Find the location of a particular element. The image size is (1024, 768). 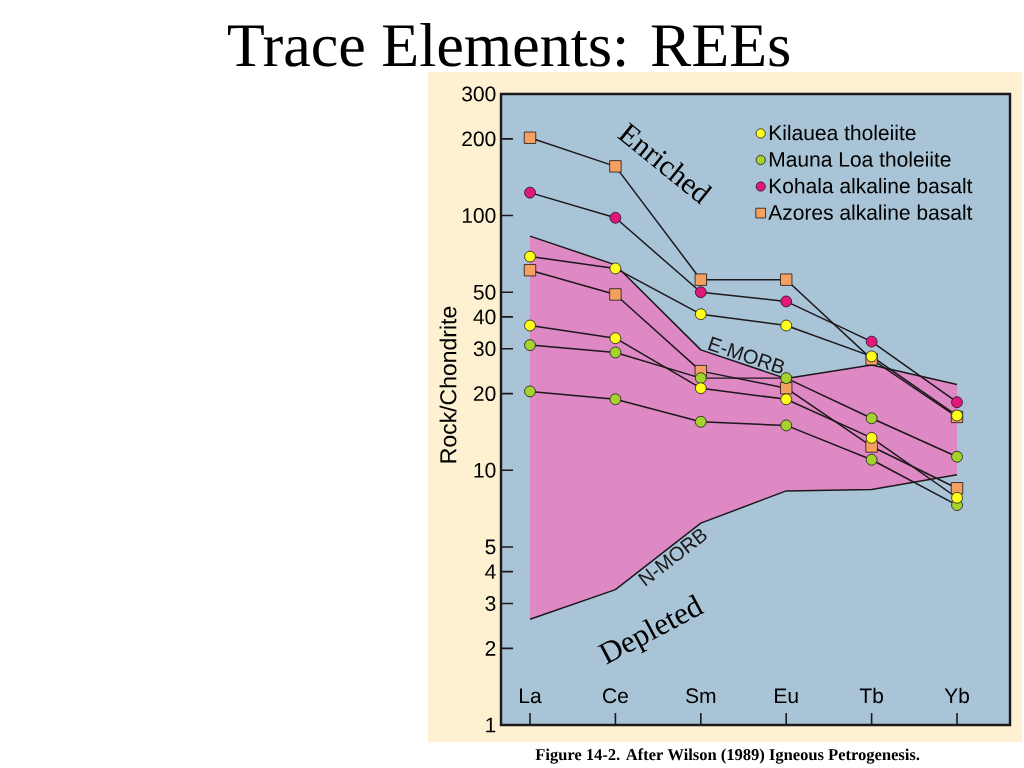

y-tick-label: 50 is located at coordinates (484, 292).